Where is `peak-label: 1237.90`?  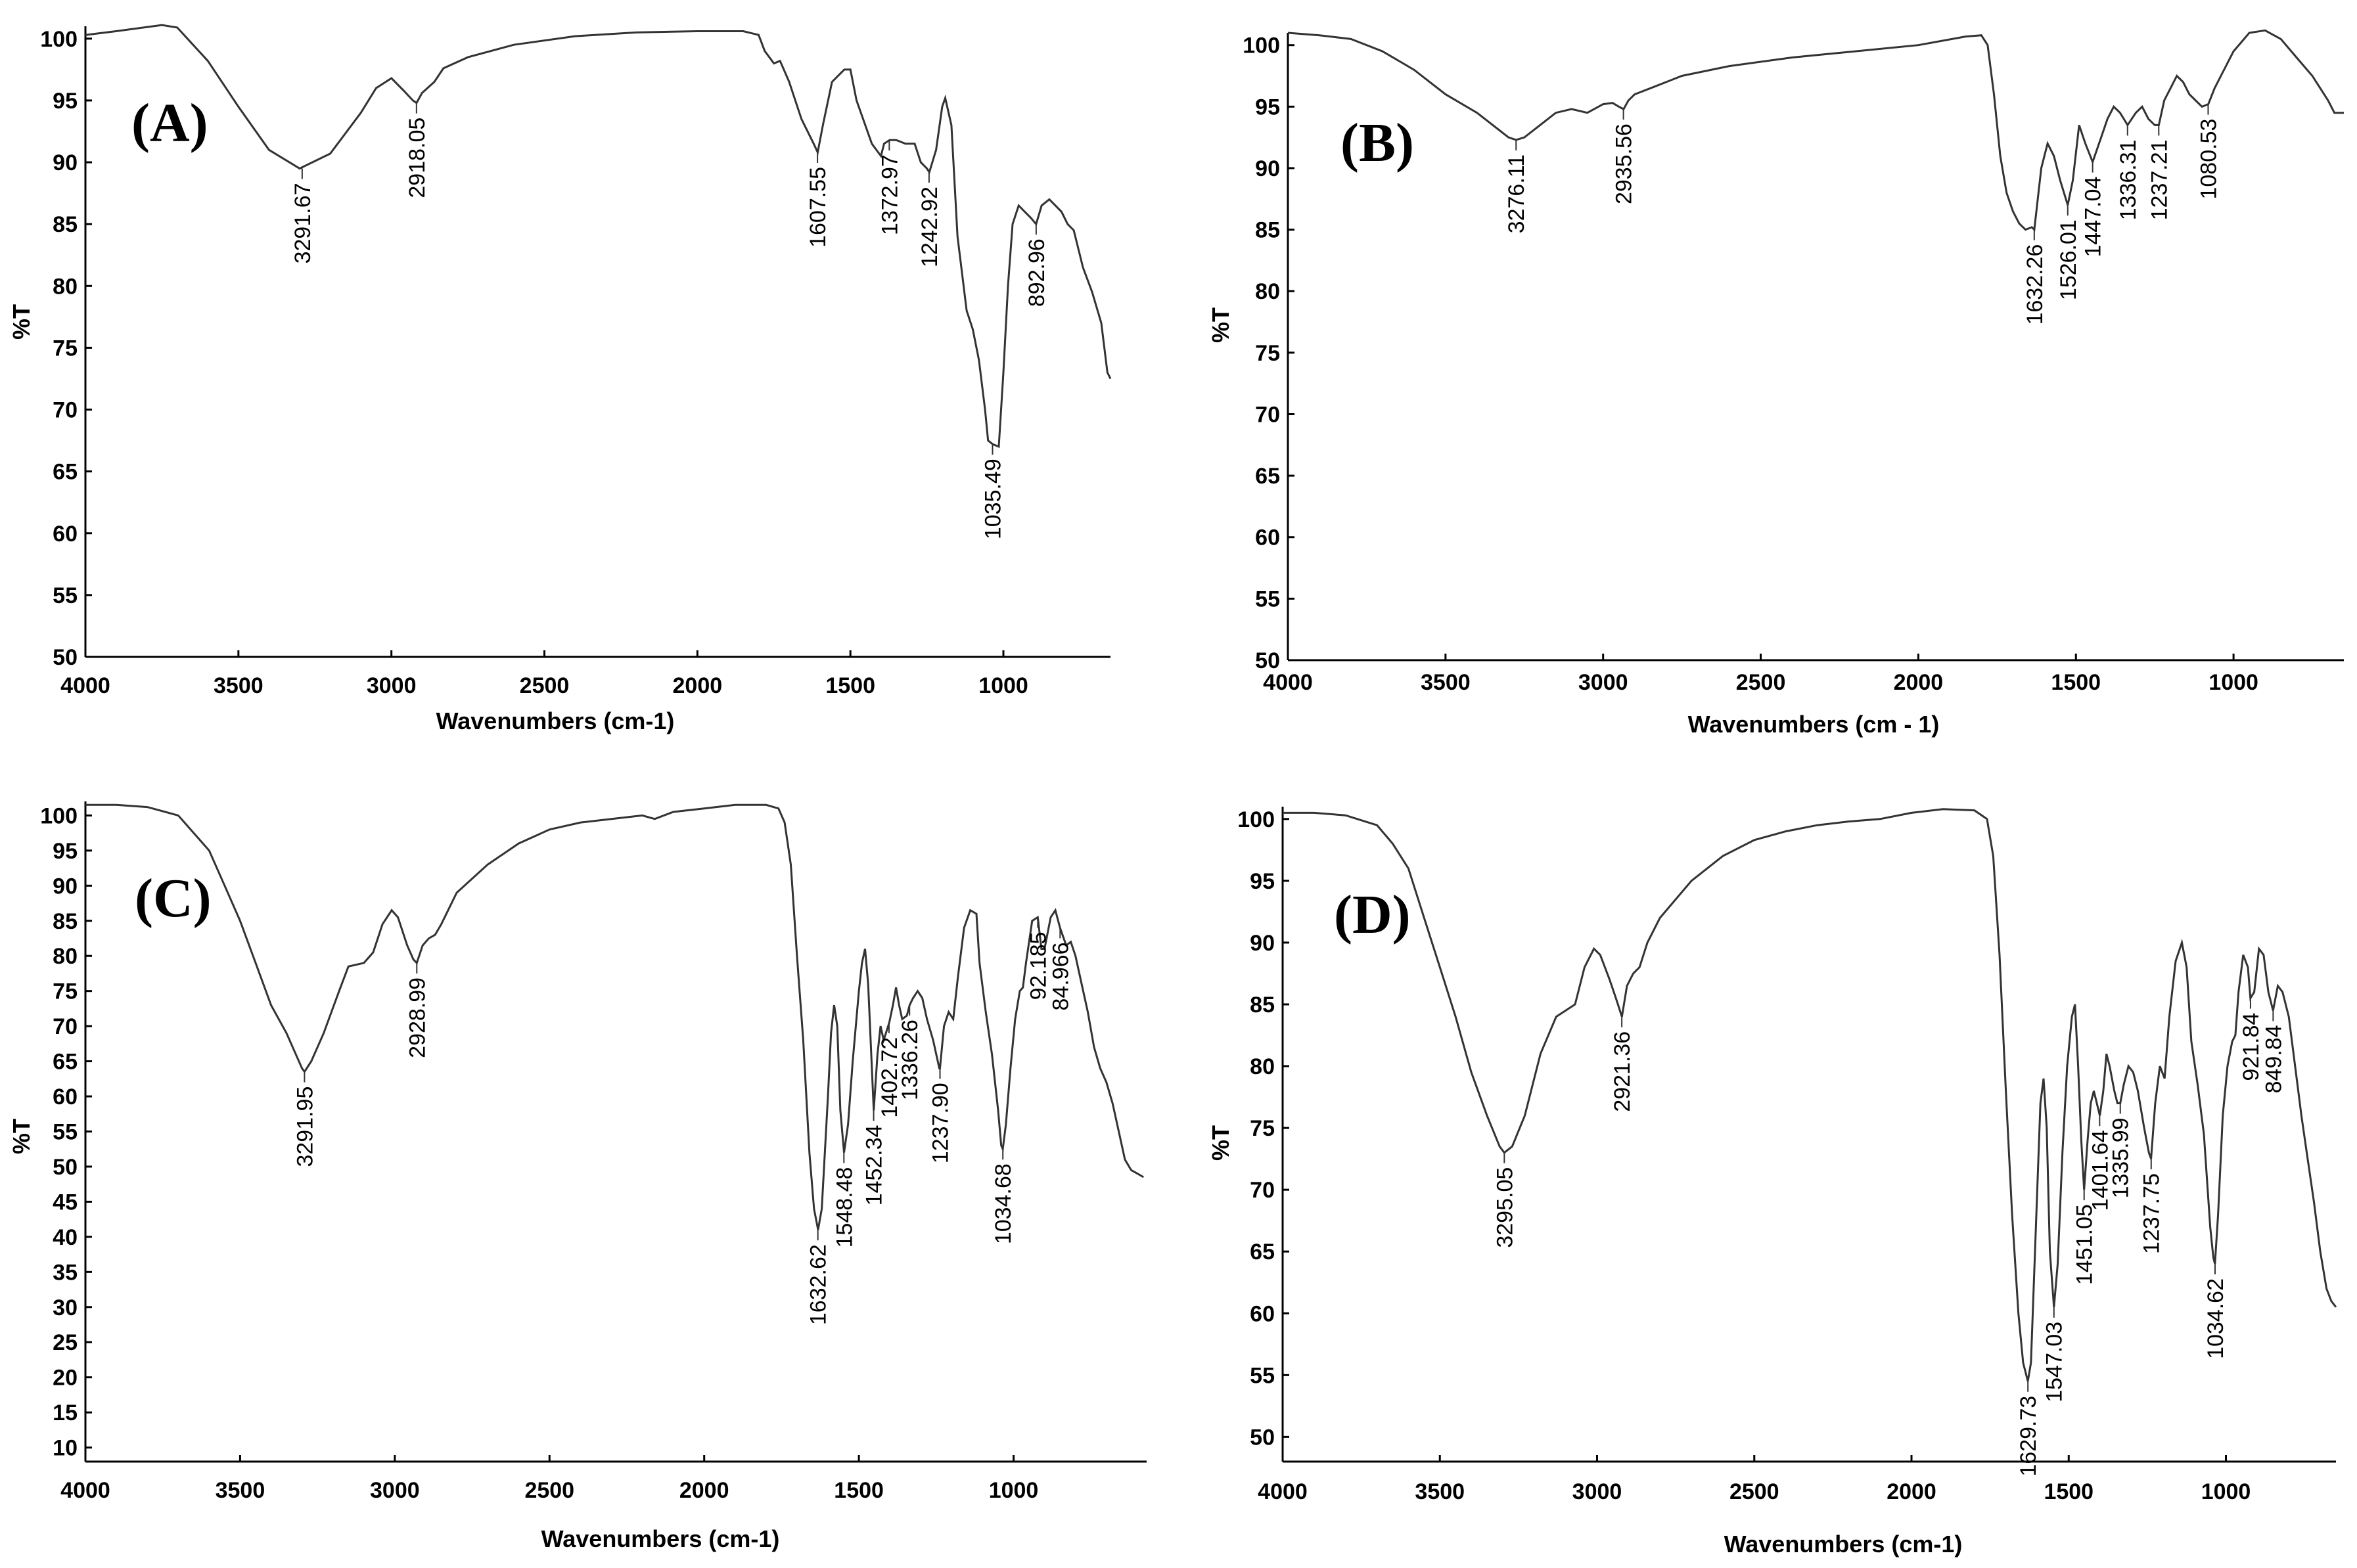 peak-label: 1237.90 is located at coordinates (940, 1123).